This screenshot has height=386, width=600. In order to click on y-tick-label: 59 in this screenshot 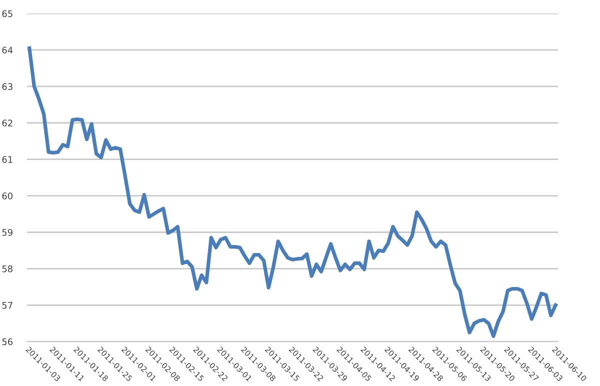, I will do `click(7, 232)`.